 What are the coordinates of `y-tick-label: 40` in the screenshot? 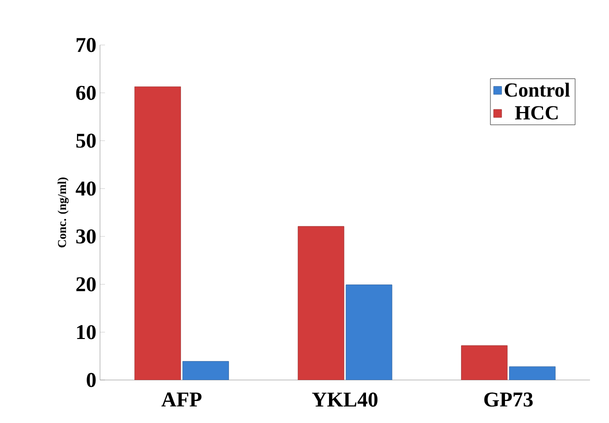 It's located at (86, 188).